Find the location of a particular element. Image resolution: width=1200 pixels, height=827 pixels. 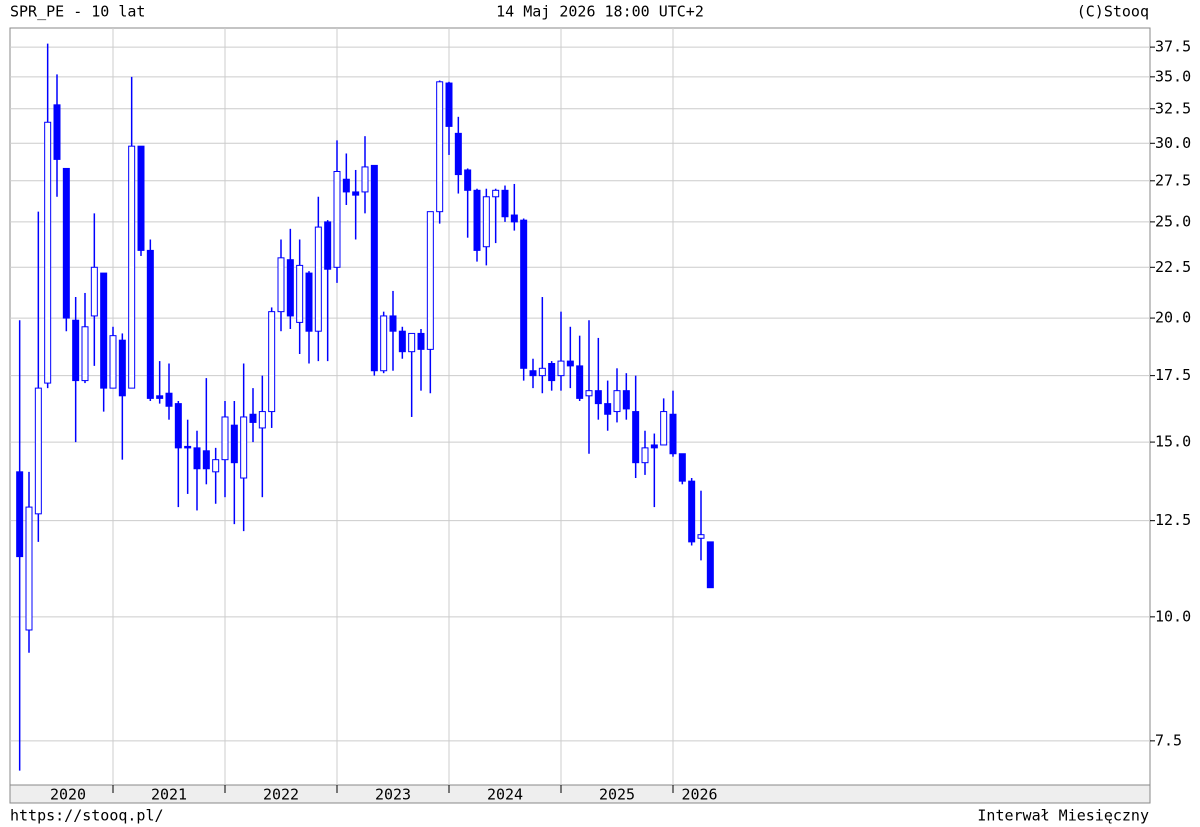

x-axis-band is located at coordinates (580, 794).